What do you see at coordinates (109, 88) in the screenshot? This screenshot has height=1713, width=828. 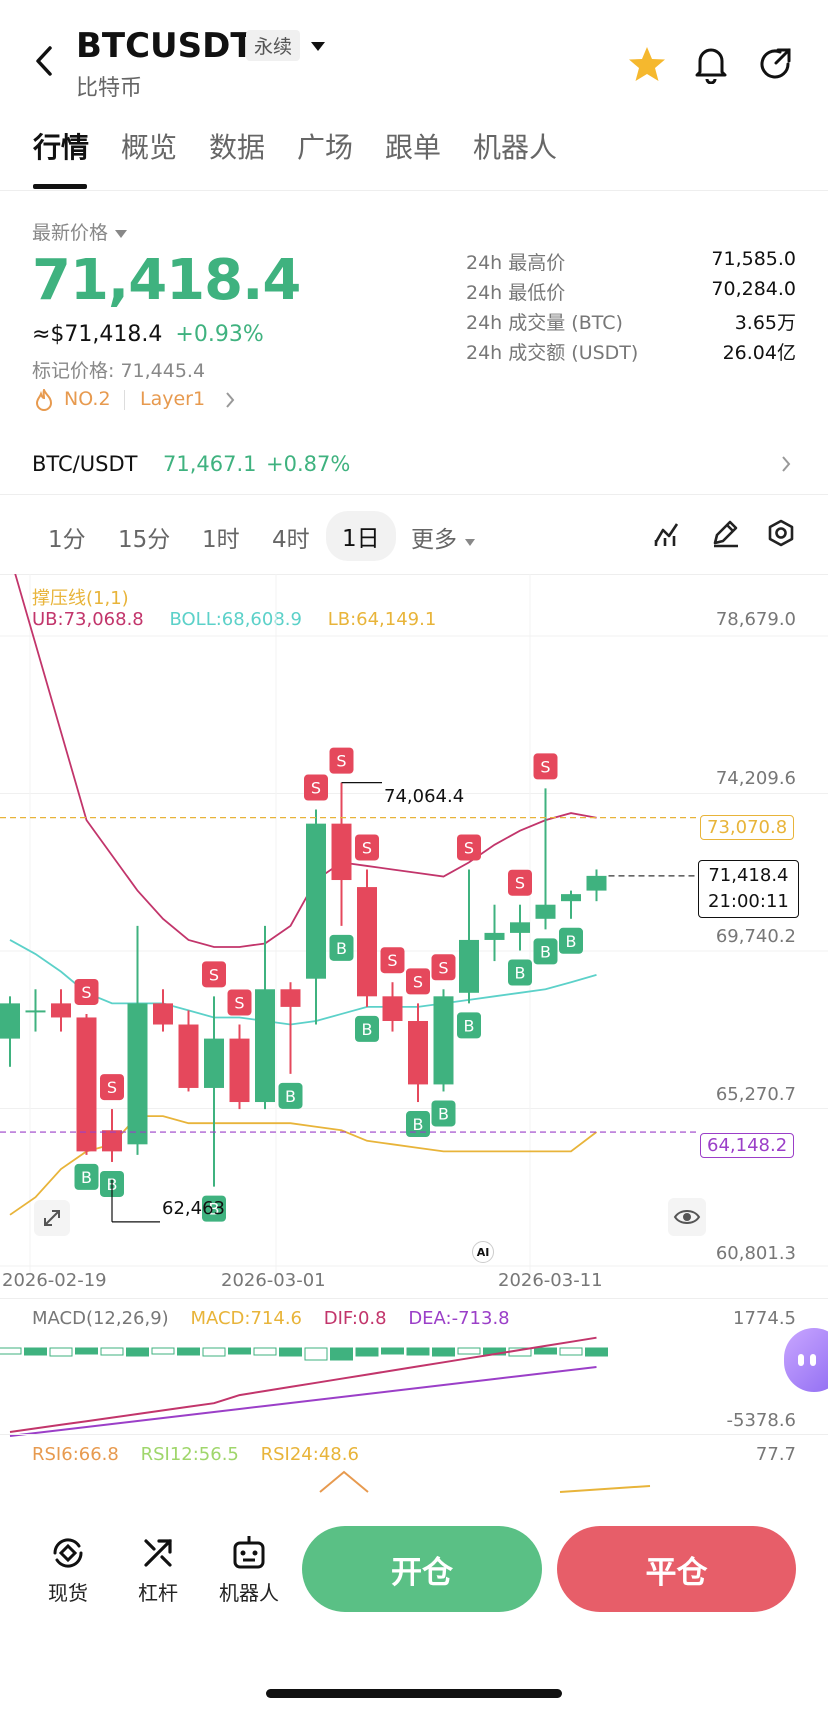 I see `symbol-subtitle: 比特币` at bounding box center [109, 88].